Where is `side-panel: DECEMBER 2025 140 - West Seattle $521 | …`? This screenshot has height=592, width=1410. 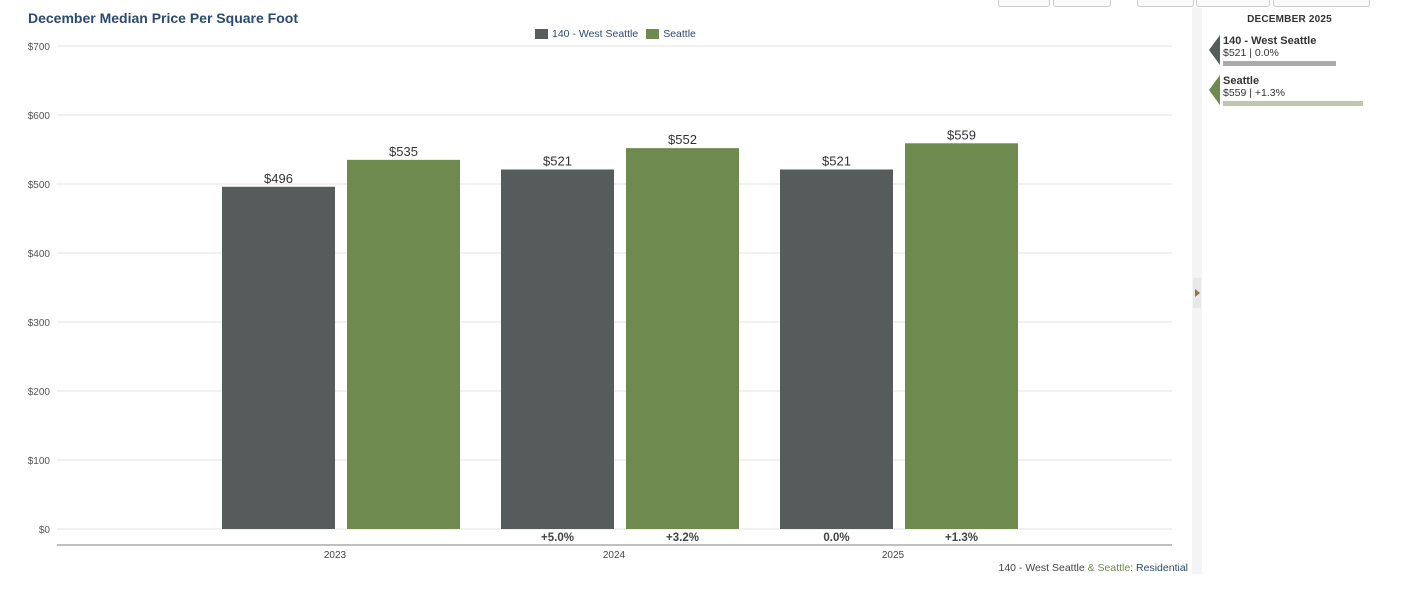
side-panel: DECEMBER 2025 140 - West Seattle $521 | … is located at coordinates (1289, 60).